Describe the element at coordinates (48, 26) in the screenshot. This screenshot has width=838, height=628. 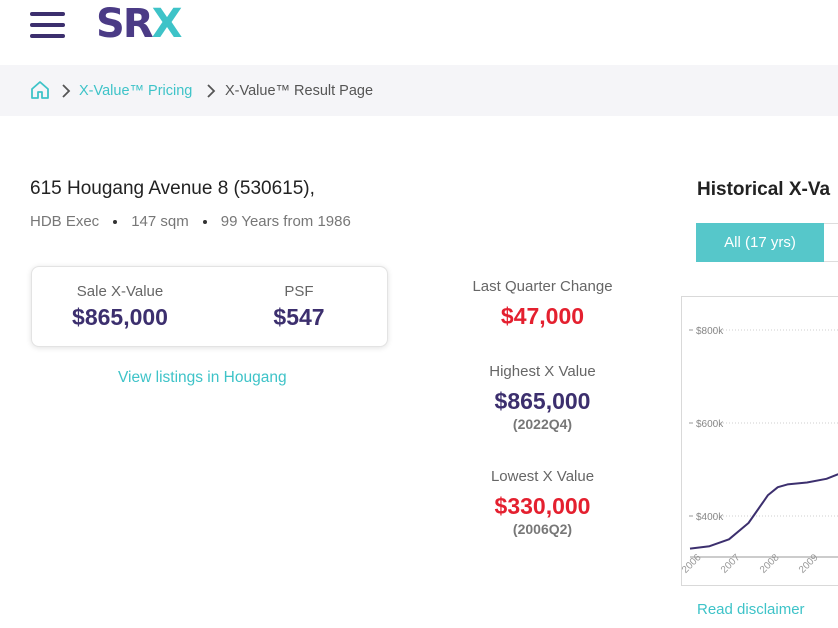
I see `hamburger-menu-icon` at that location.